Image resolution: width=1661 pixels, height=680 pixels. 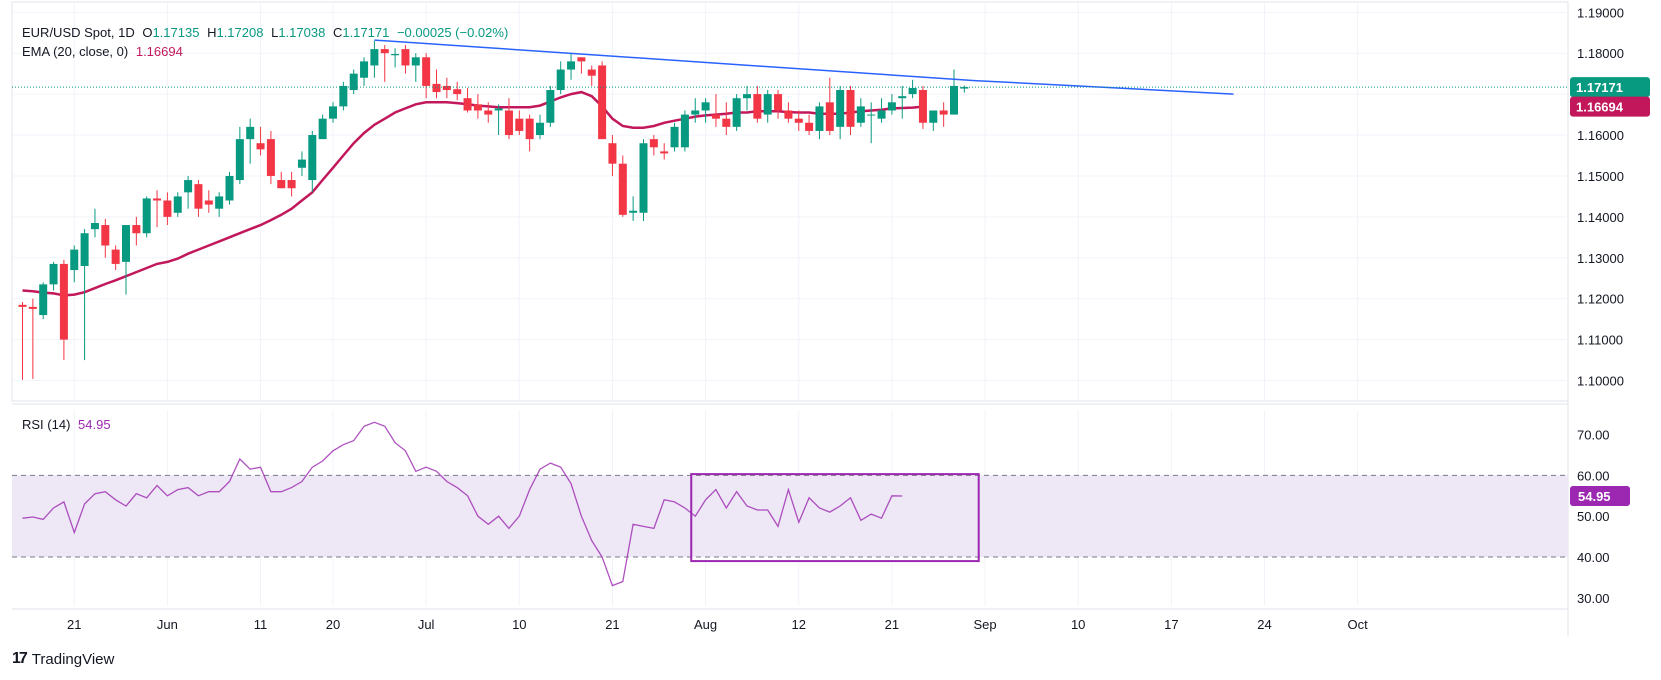 I want to click on tradingview-logo: 17 TradingView, so click(x=63, y=659).